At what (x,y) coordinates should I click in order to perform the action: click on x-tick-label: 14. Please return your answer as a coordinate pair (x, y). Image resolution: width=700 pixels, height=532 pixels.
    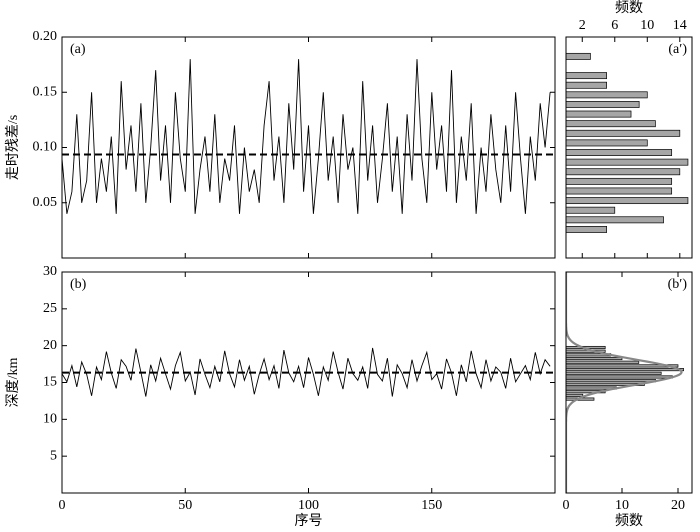
    Looking at the image, I should click on (680, 25).